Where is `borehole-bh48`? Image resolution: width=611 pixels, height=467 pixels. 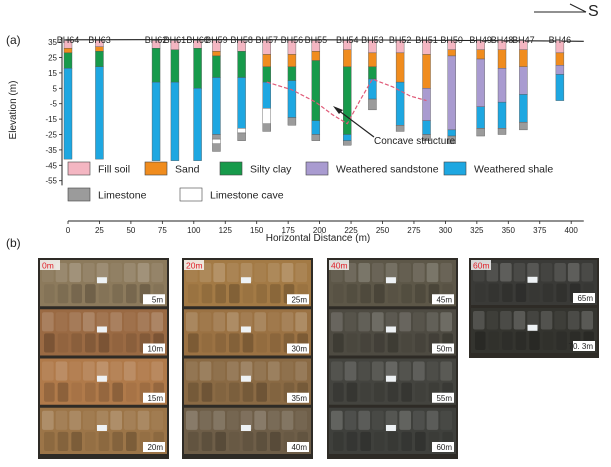 borehole-bh48 is located at coordinates (502, 87).